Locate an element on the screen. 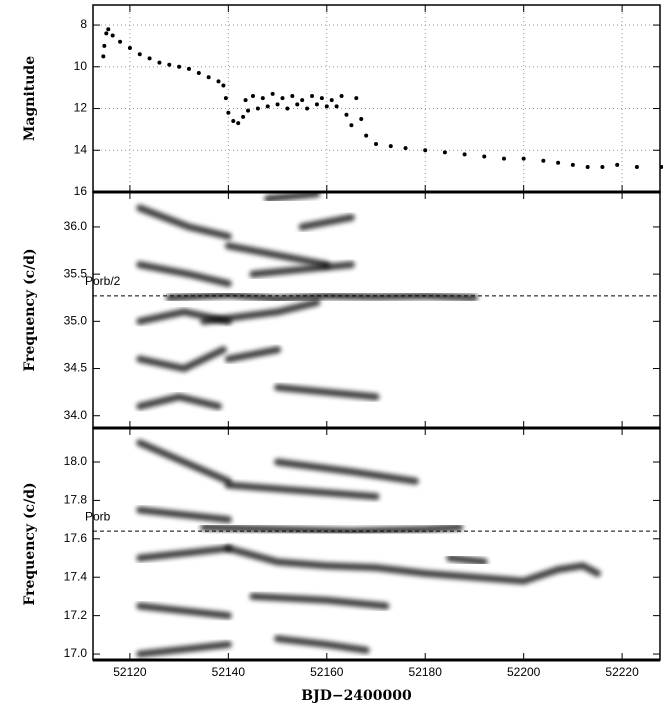  y-tick-label: 8 is located at coordinates (83, 24).